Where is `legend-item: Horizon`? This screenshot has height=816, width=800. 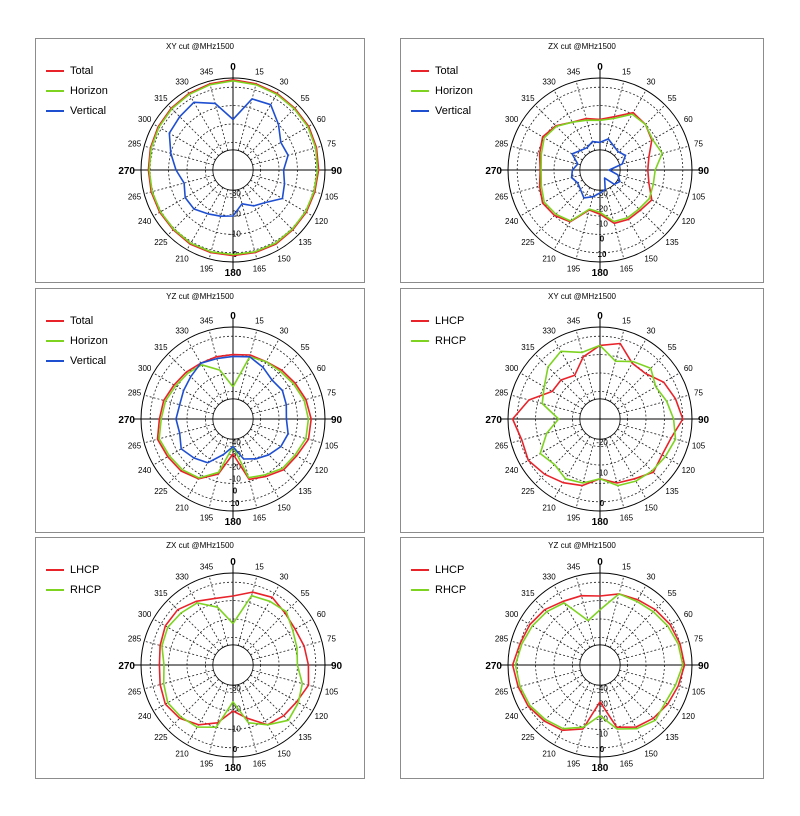
legend-item: Horizon is located at coordinates (77, 91).